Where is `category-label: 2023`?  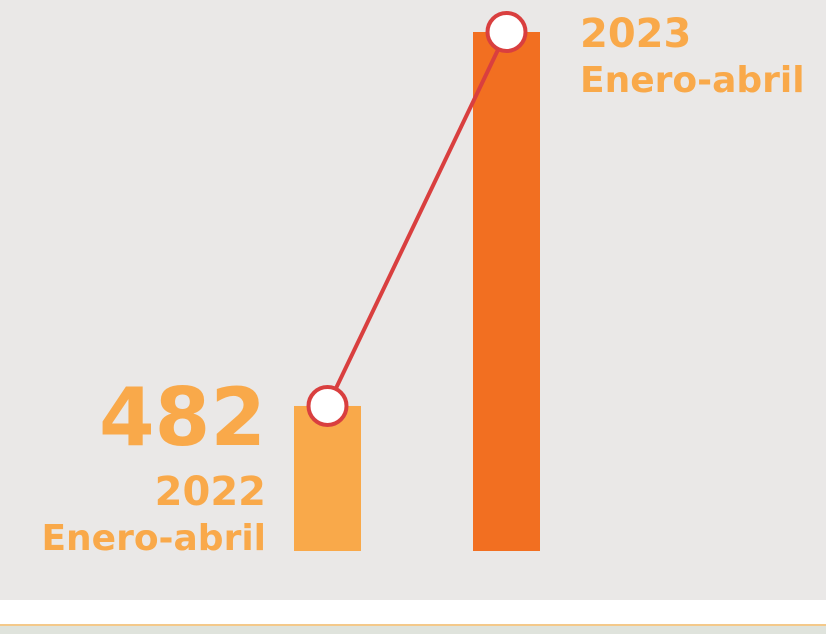
category-label: 2023 is located at coordinates (635, 34).